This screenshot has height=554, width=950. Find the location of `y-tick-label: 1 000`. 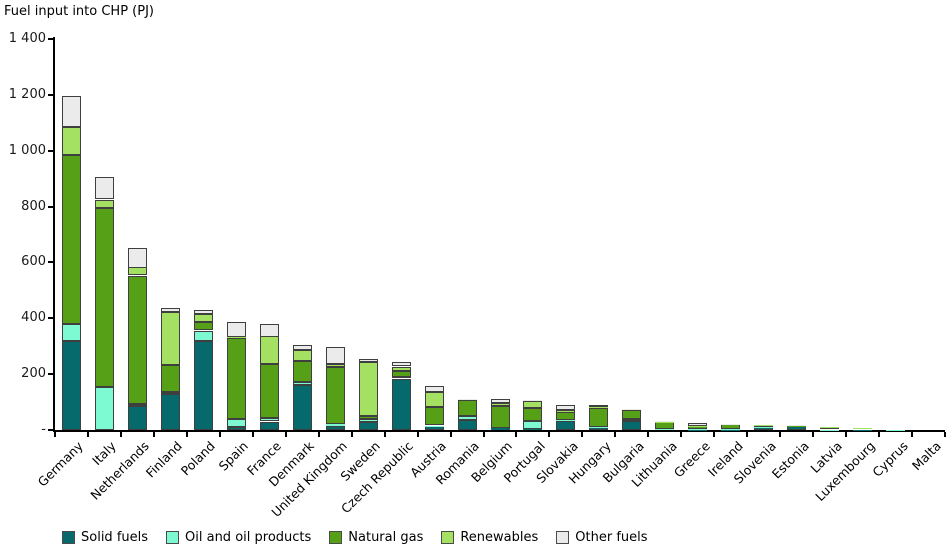

y-tick-label: 1 000 is located at coordinates (27, 150).